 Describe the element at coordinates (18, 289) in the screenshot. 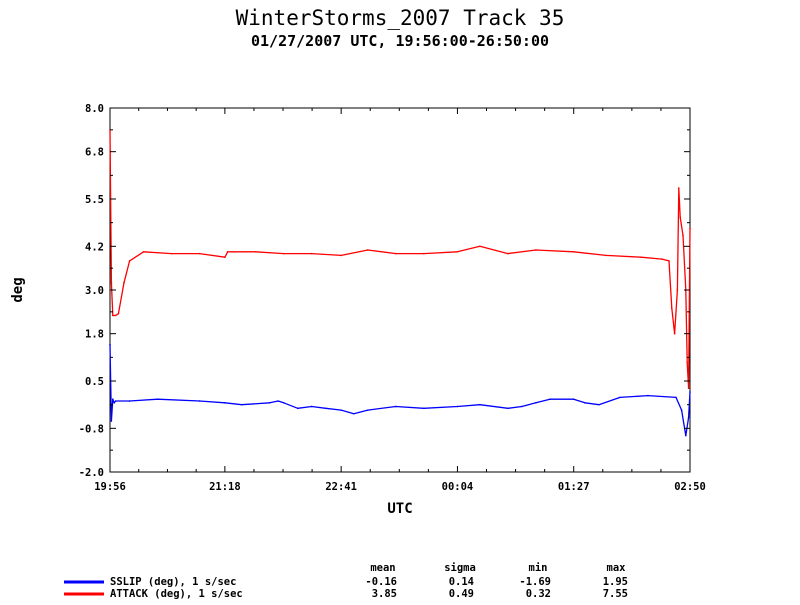

I see `y-axis-label: deg` at that location.